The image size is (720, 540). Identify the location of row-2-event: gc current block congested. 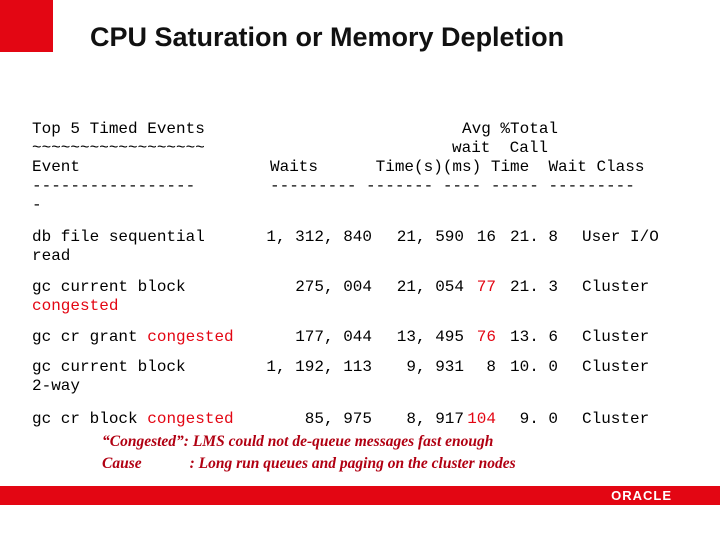
(109, 297).